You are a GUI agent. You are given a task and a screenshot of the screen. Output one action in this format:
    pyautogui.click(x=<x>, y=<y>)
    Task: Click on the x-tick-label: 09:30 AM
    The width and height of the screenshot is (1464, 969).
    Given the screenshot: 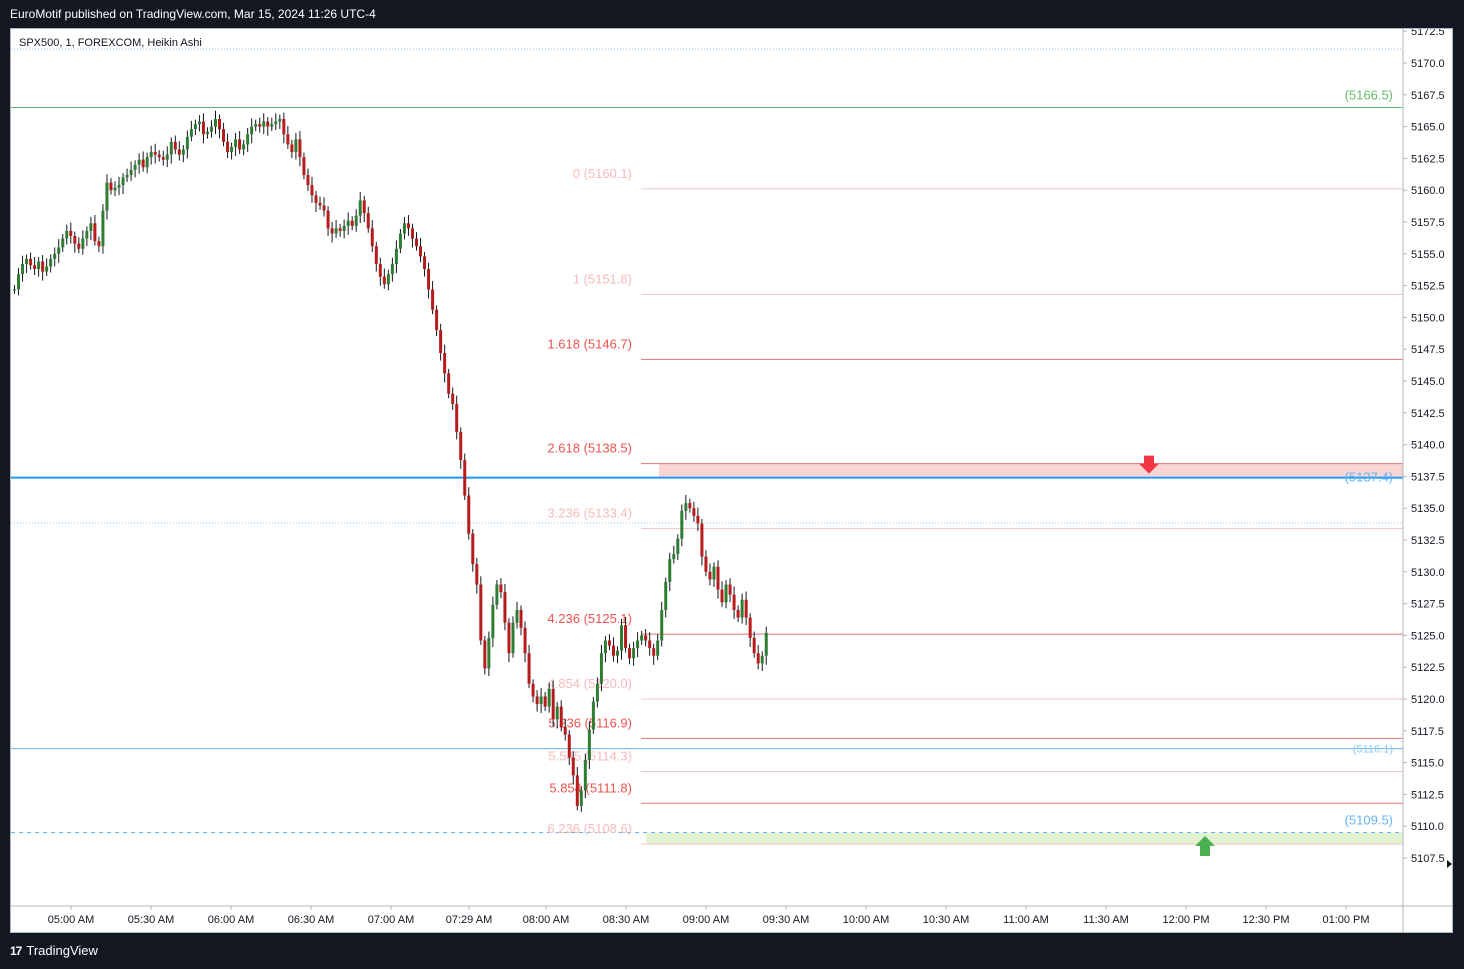 What is the action you would take?
    pyautogui.click(x=786, y=920)
    